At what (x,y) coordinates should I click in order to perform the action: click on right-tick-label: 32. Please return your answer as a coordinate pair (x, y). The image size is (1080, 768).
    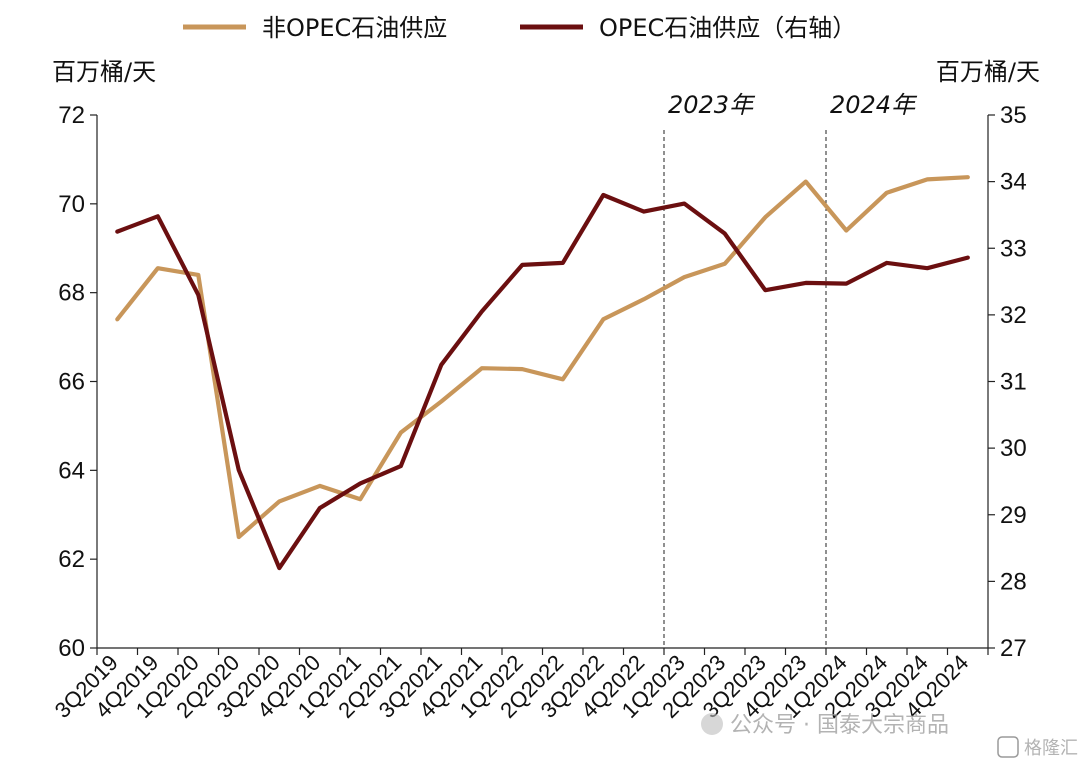
    Looking at the image, I should click on (1013, 315).